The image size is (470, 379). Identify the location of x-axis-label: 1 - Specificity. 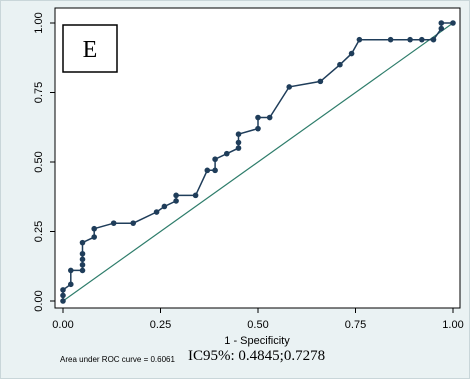
(257, 341).